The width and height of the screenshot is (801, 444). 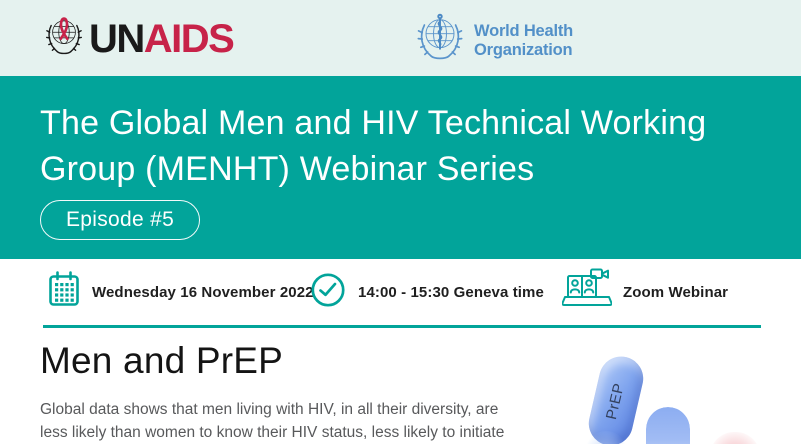 I want to click on event-date: Wednesday 16 November 2022, so click(x=180, y=292).